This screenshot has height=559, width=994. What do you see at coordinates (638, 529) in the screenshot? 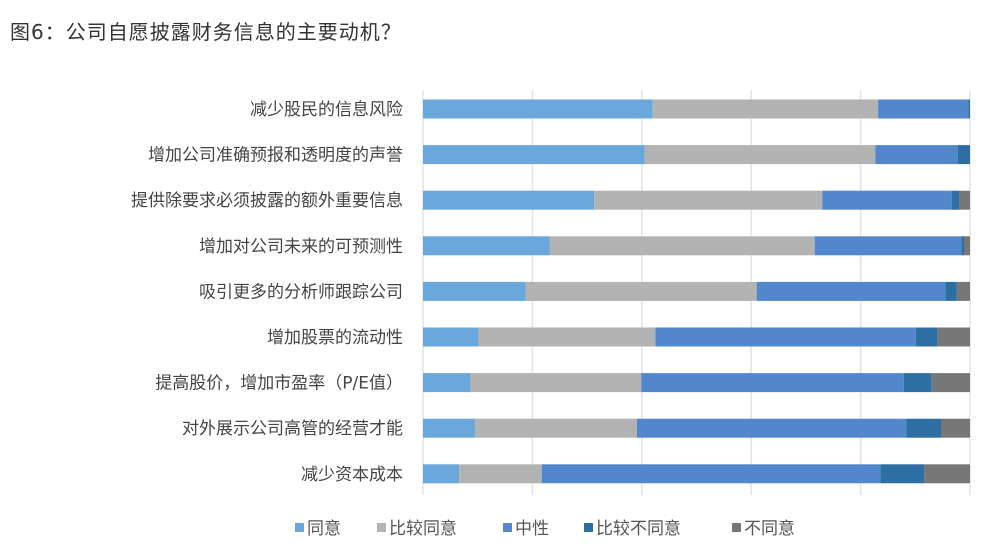
I see `legend-label: 比较不同意` at bounding box center [638, 529].